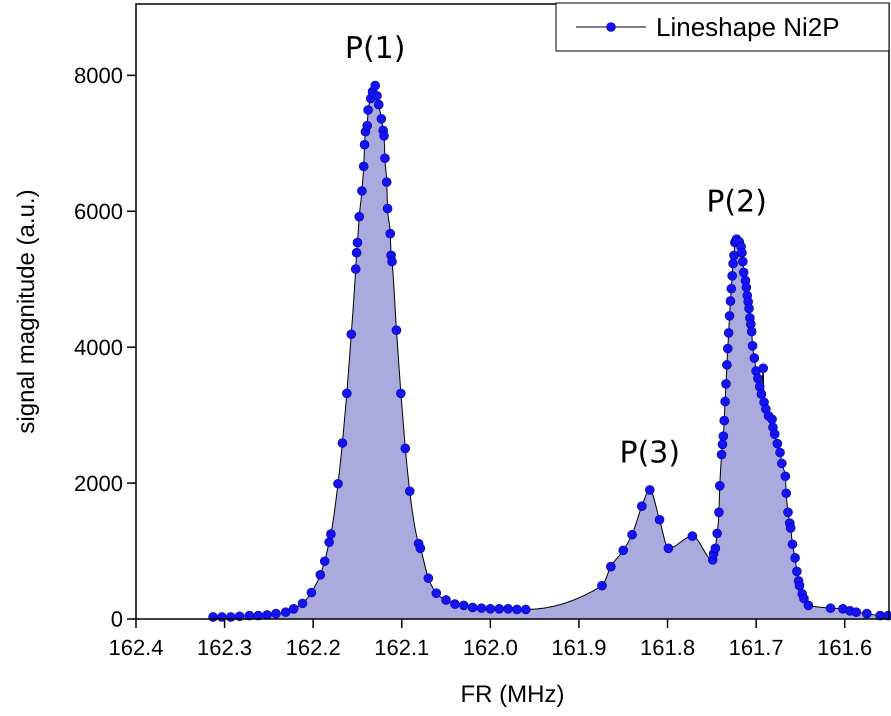  What do you see at coordinates (98, 75) in the screenshot?
I see `y-tick-label: 8000` at bounding box center [98, 75].